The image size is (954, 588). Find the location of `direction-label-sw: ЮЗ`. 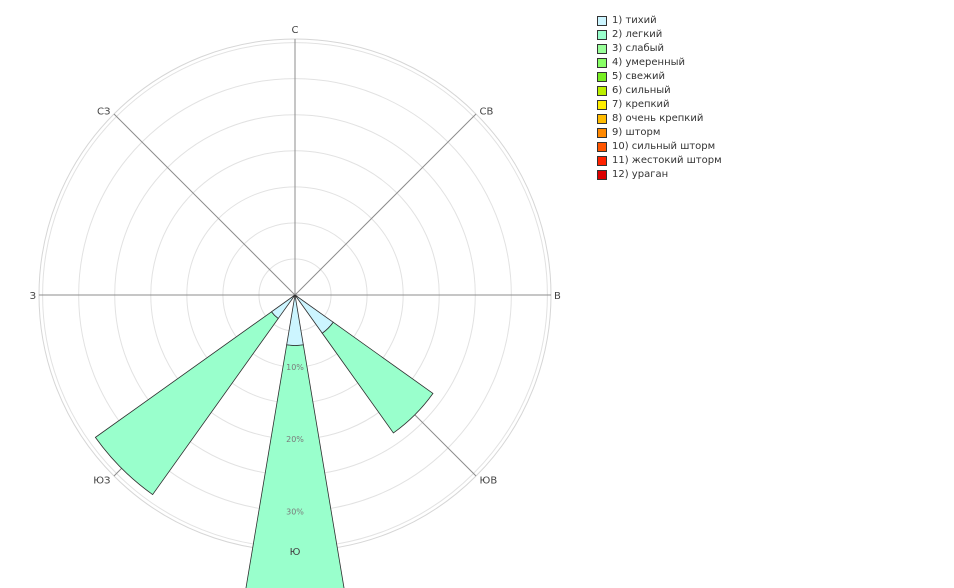

direction-label-sw: ЮЗ is located at coordinates (101, 481).